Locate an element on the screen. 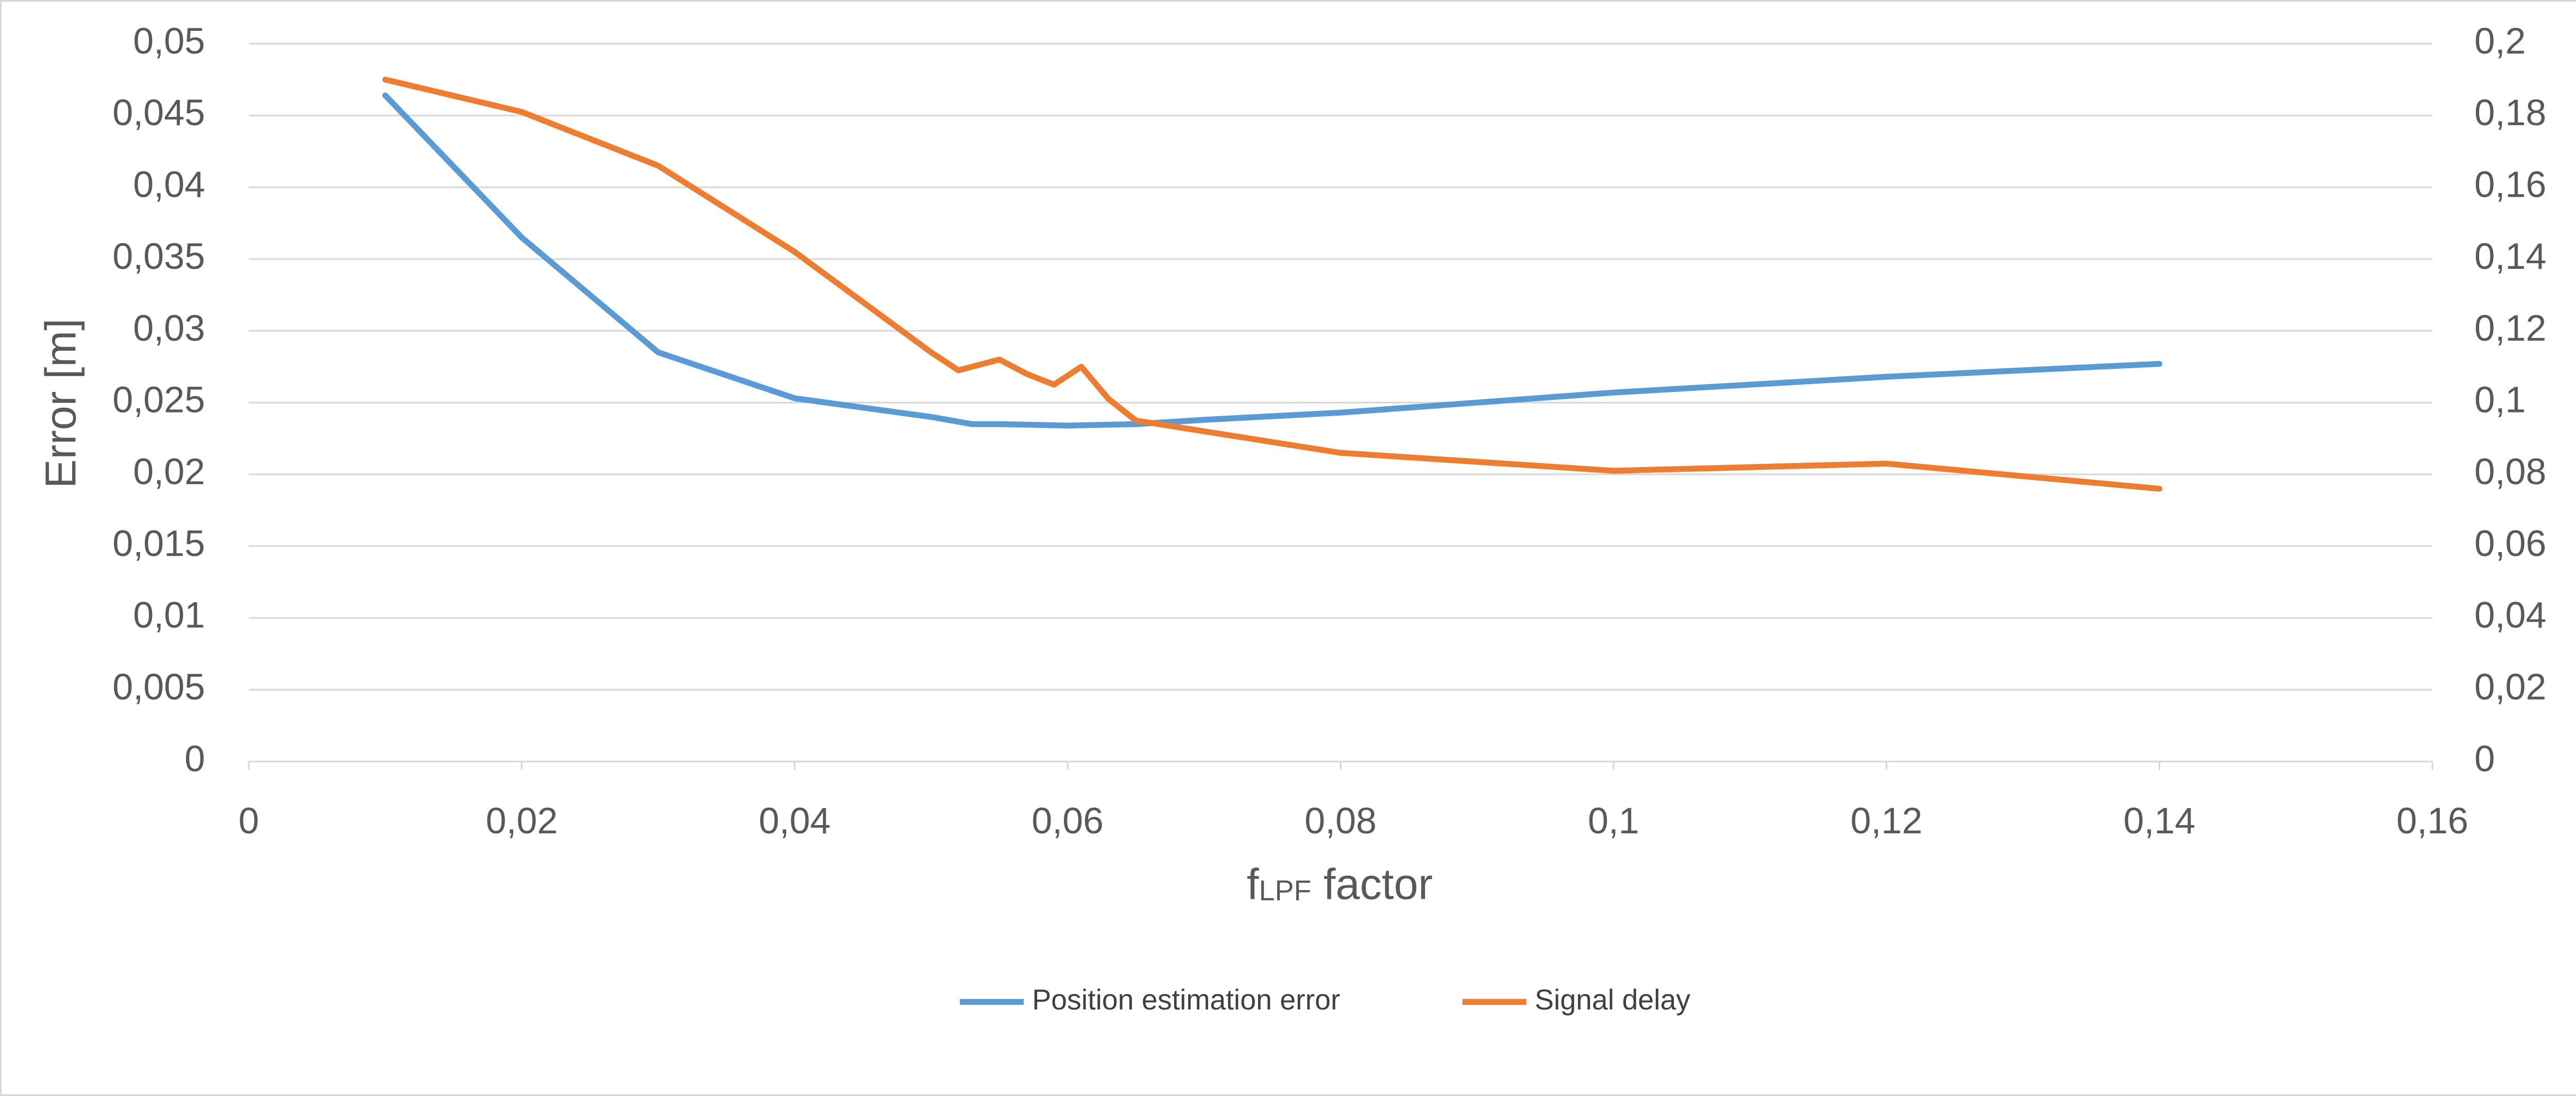 The width and height of the screenshot is (2576, 1096). legend-label: Signal delay is located at coordinates (1612, 1000).